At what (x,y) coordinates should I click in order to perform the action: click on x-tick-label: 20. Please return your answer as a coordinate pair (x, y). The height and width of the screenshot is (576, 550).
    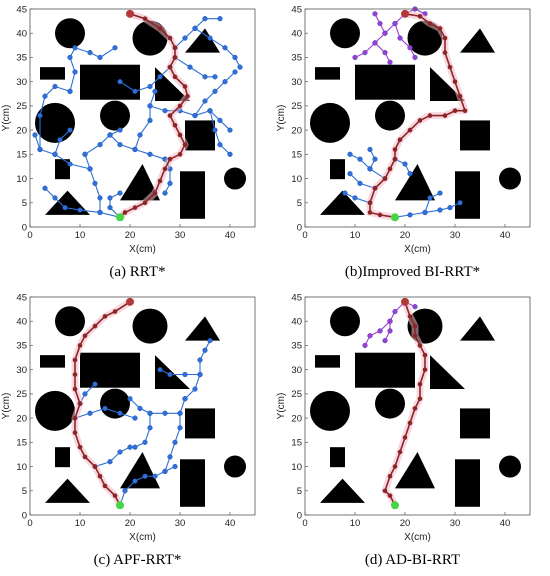
    Looking at the image, I should click on (405, 235).